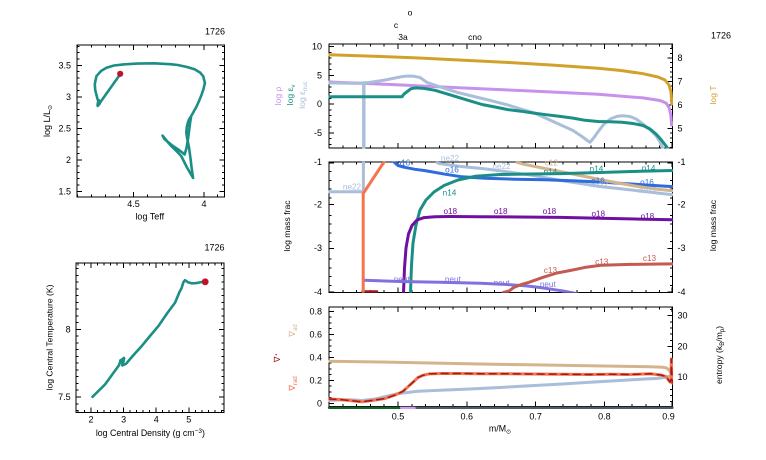 The width and height of the screenshot is (766, 460). Describe the element at coordinates (64, 397) in the screenshot. I see `svg-text: 7.5` at that location.